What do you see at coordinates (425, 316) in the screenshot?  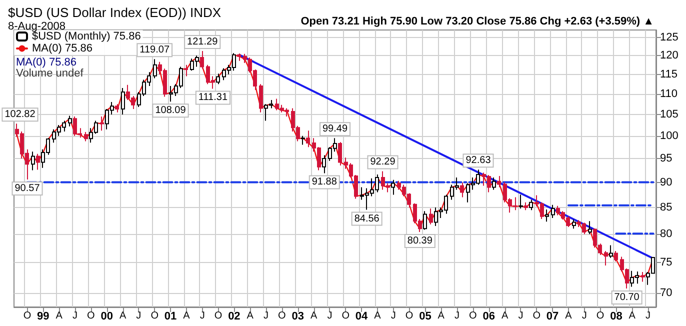 I see `x-tick-label: 05` at bounding box center [425, 316].